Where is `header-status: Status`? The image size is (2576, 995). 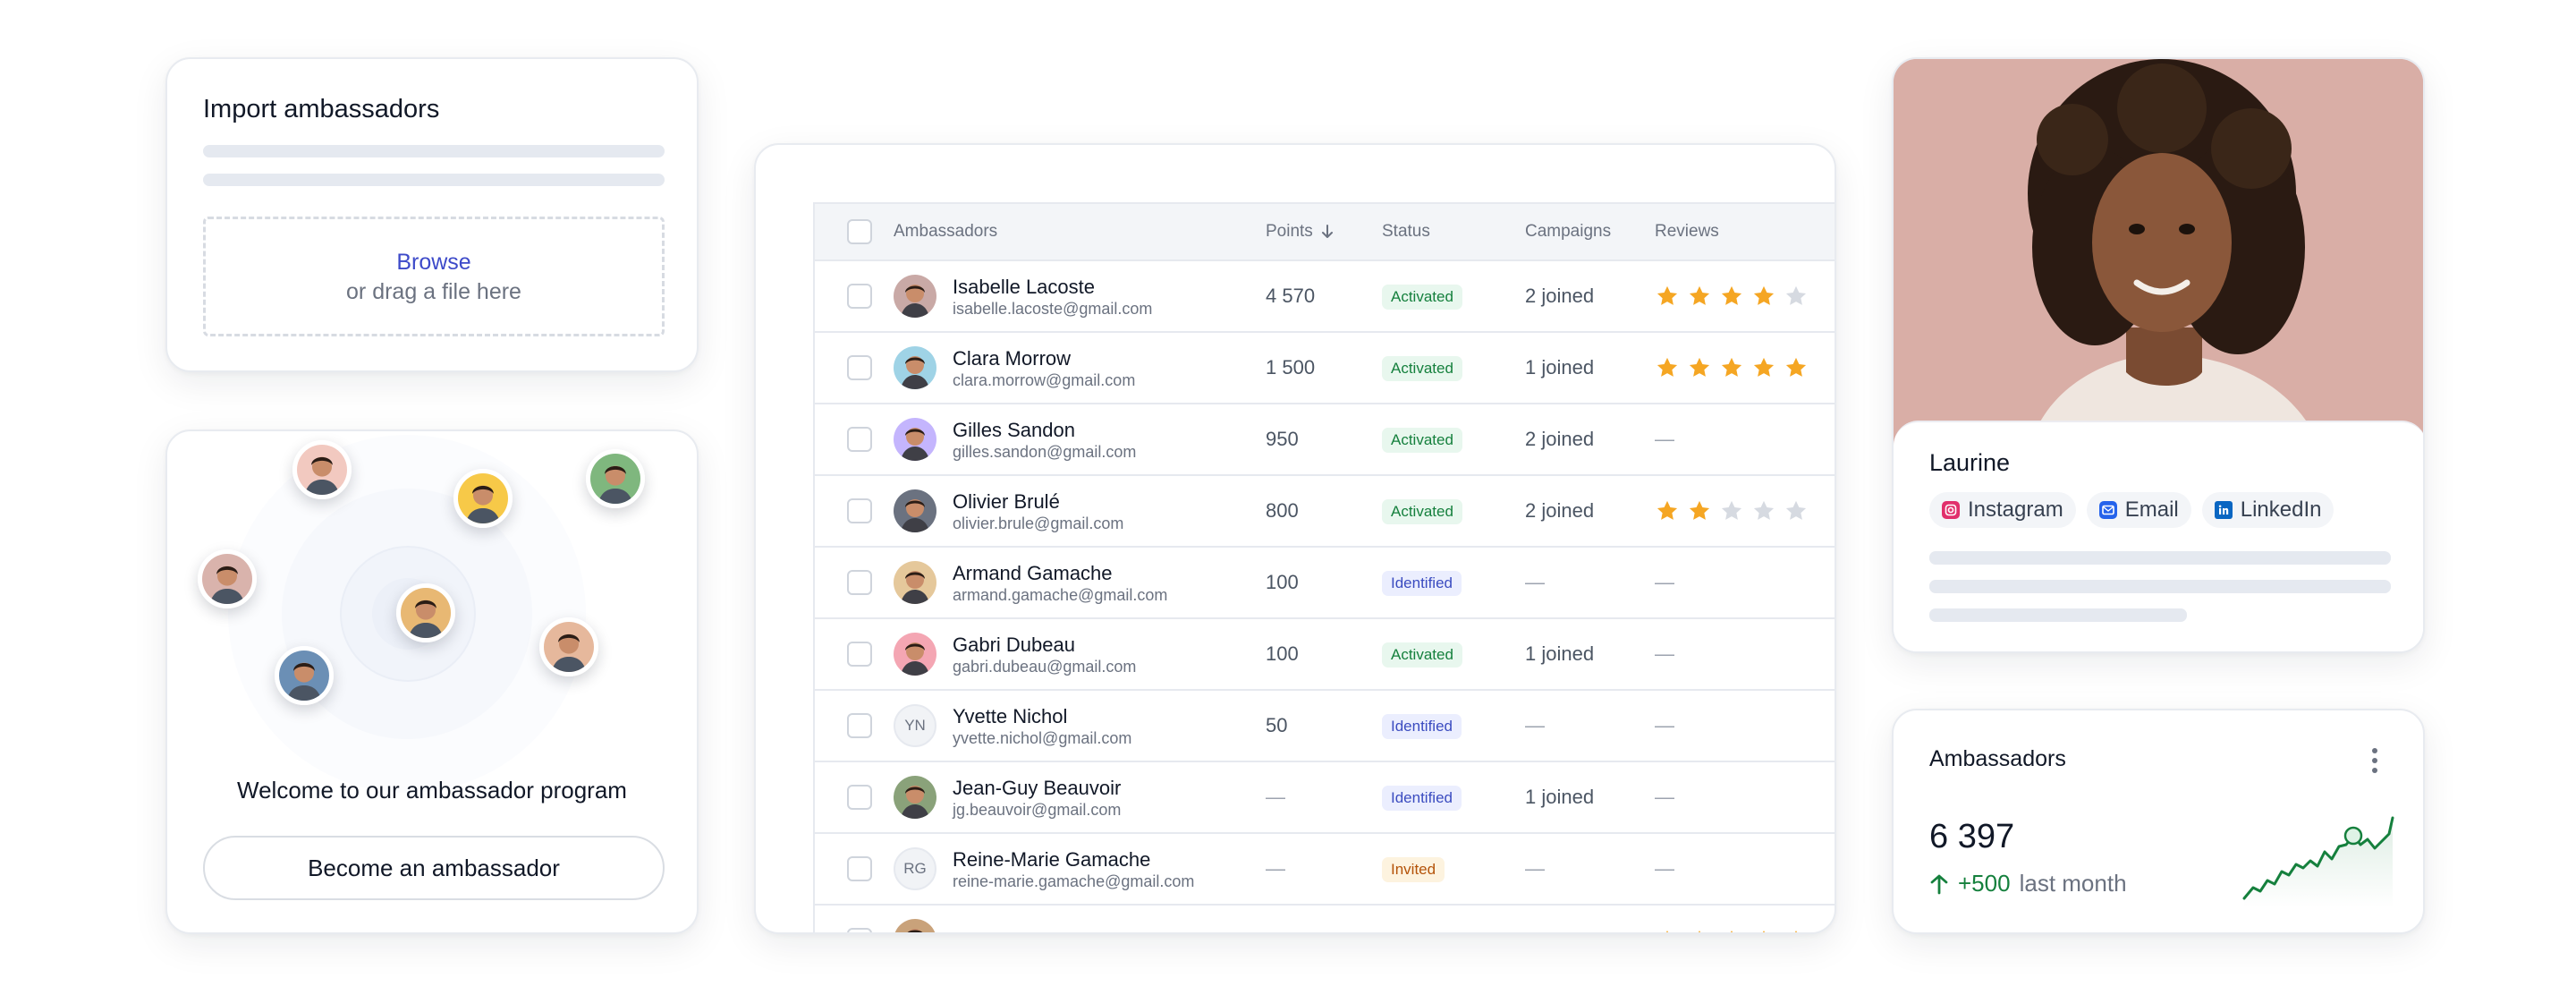 header-status: Status is located at coordinates (1453, 231).